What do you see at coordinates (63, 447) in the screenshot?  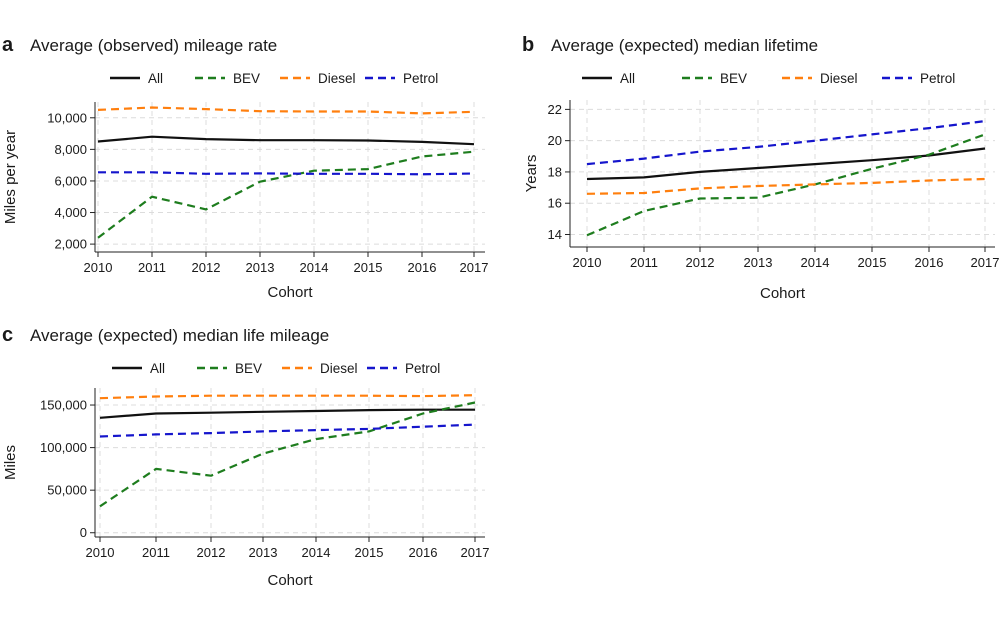 I see `y-tick-label: 100,000` at bounding box center [63, 447].